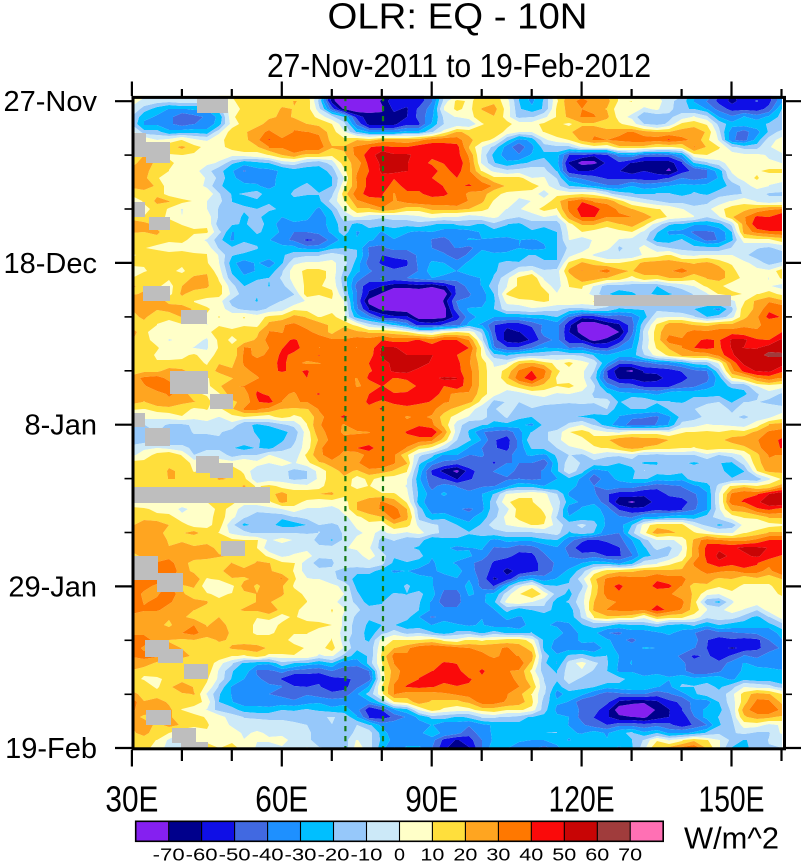 The image size is (801, 863). I want to click on svg-text: -50, so click(235, 853).